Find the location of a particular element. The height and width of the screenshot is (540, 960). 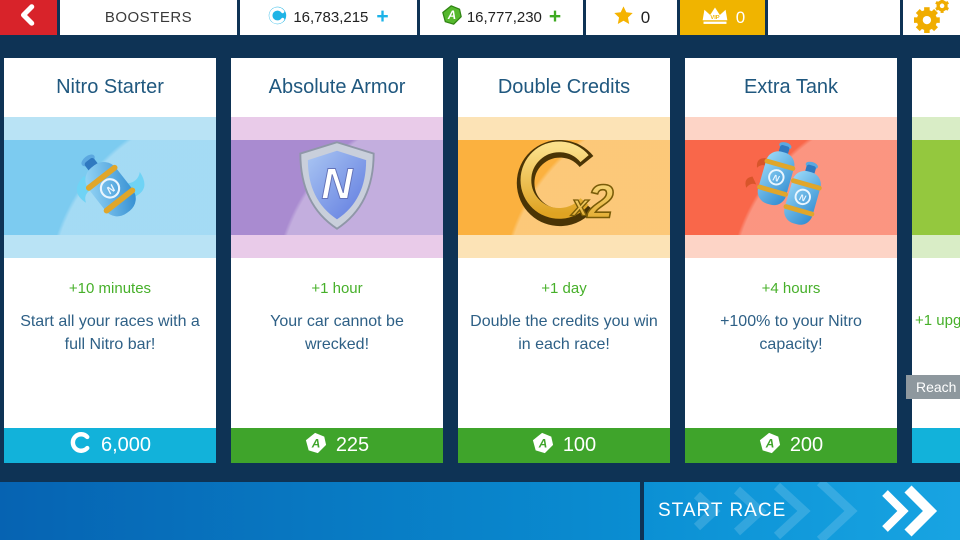

card-banner: N N is located at coordinates (791, 187).